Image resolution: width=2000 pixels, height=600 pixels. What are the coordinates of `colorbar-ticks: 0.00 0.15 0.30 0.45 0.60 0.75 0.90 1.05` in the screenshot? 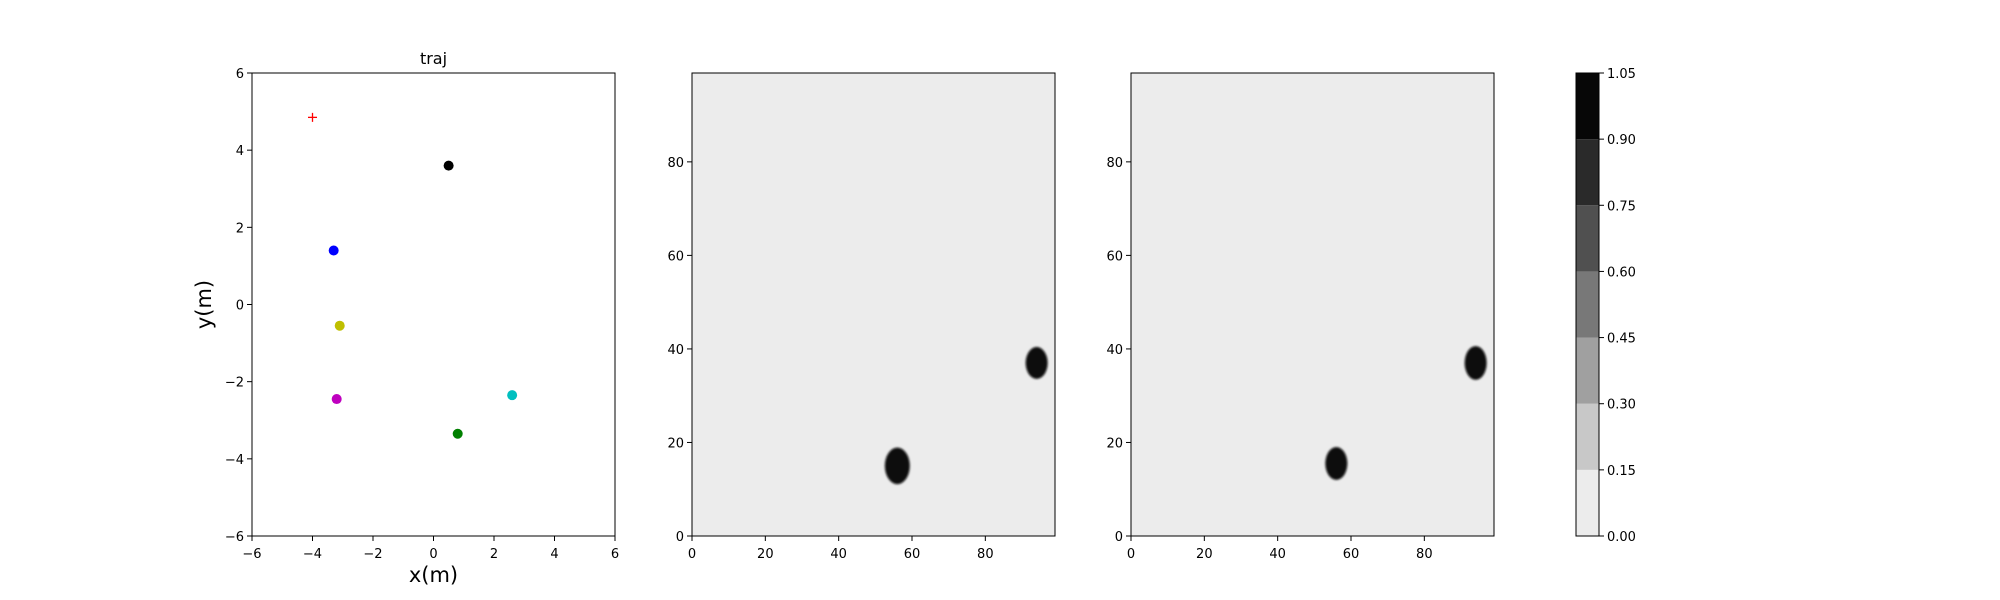 It's located at (1617, 306).